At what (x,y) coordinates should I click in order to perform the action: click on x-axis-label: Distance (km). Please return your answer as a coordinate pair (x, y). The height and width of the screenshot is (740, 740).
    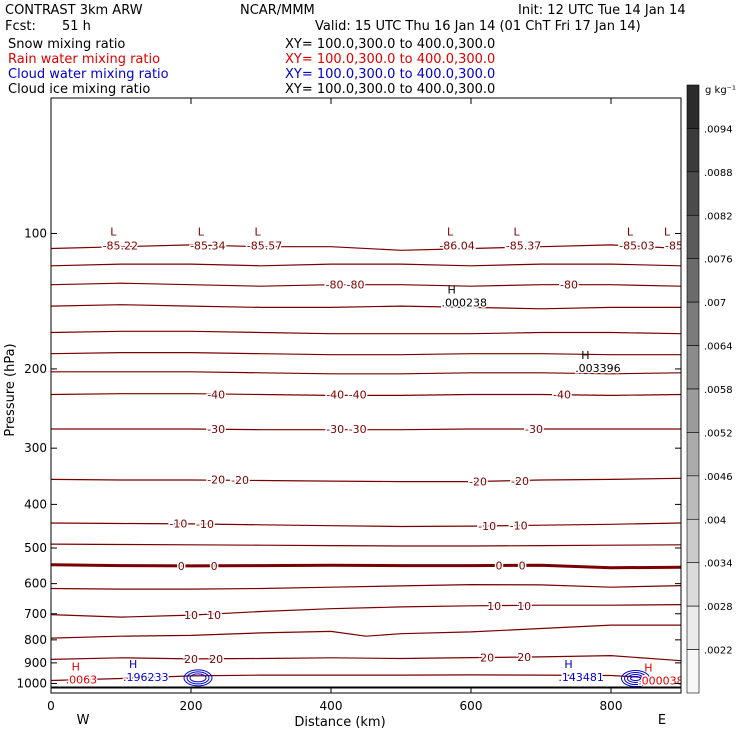
    Looking at the image, I should click on (339, 722).